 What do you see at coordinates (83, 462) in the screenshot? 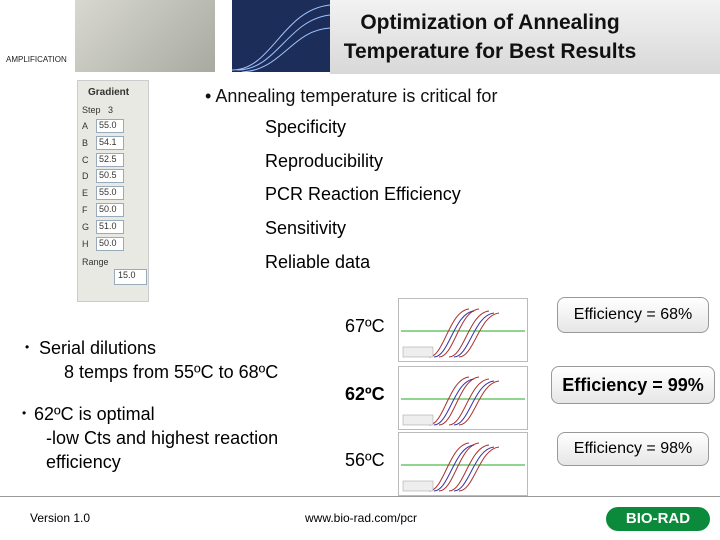
I see `bullet-sub: efficiency` at bounding box center [83, 462].